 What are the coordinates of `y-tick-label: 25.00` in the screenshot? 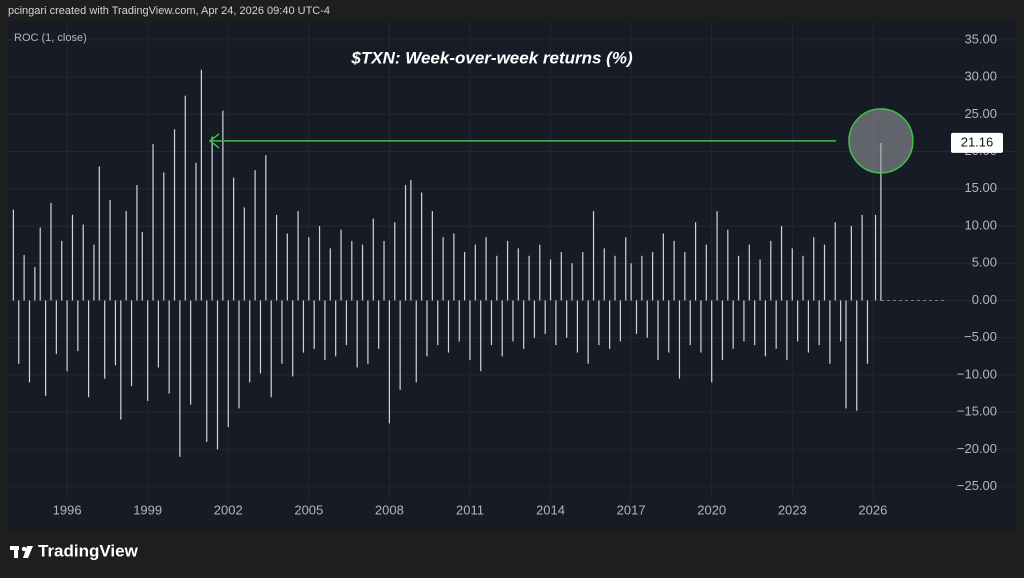 It's located at (980, 113).